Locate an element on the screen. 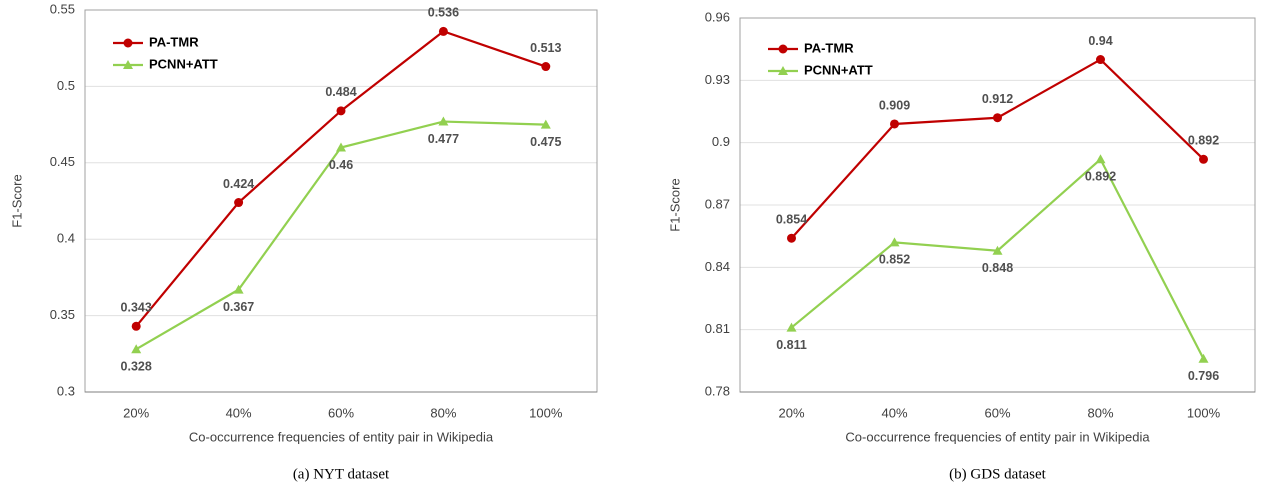 This screenshot has width=1265, height=488. data-label: 0.854 is located at coordinates (791, 220).